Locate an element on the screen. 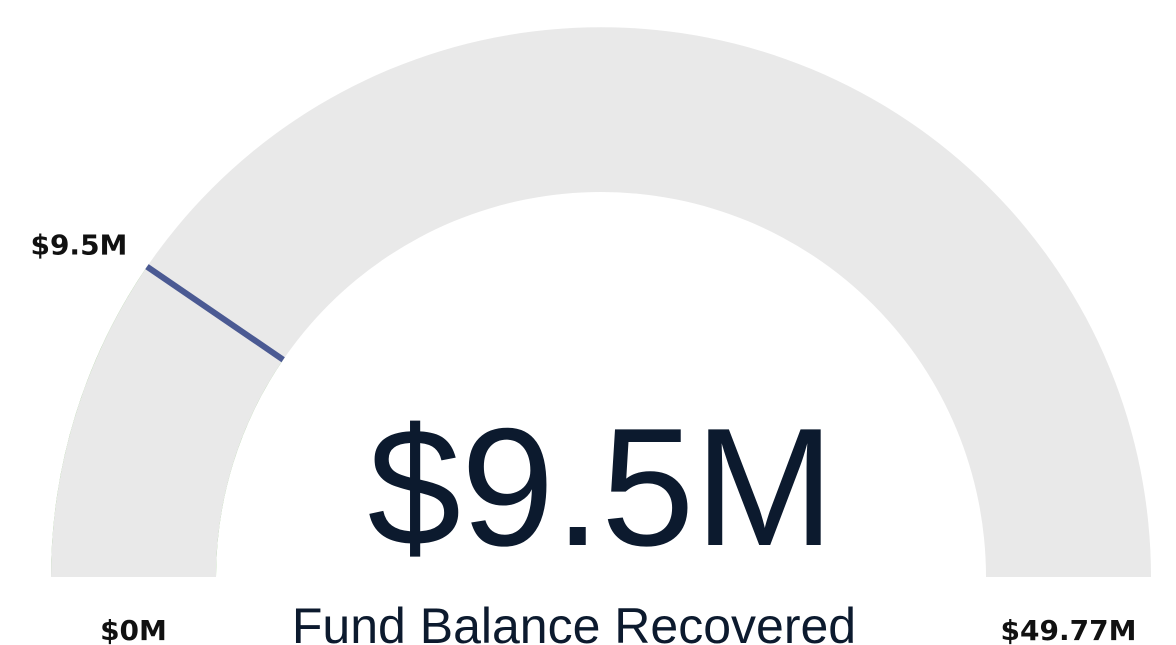 This screenshot has height=645, width=1176. value-label: $9.5M is located at coordinates (601, 487).